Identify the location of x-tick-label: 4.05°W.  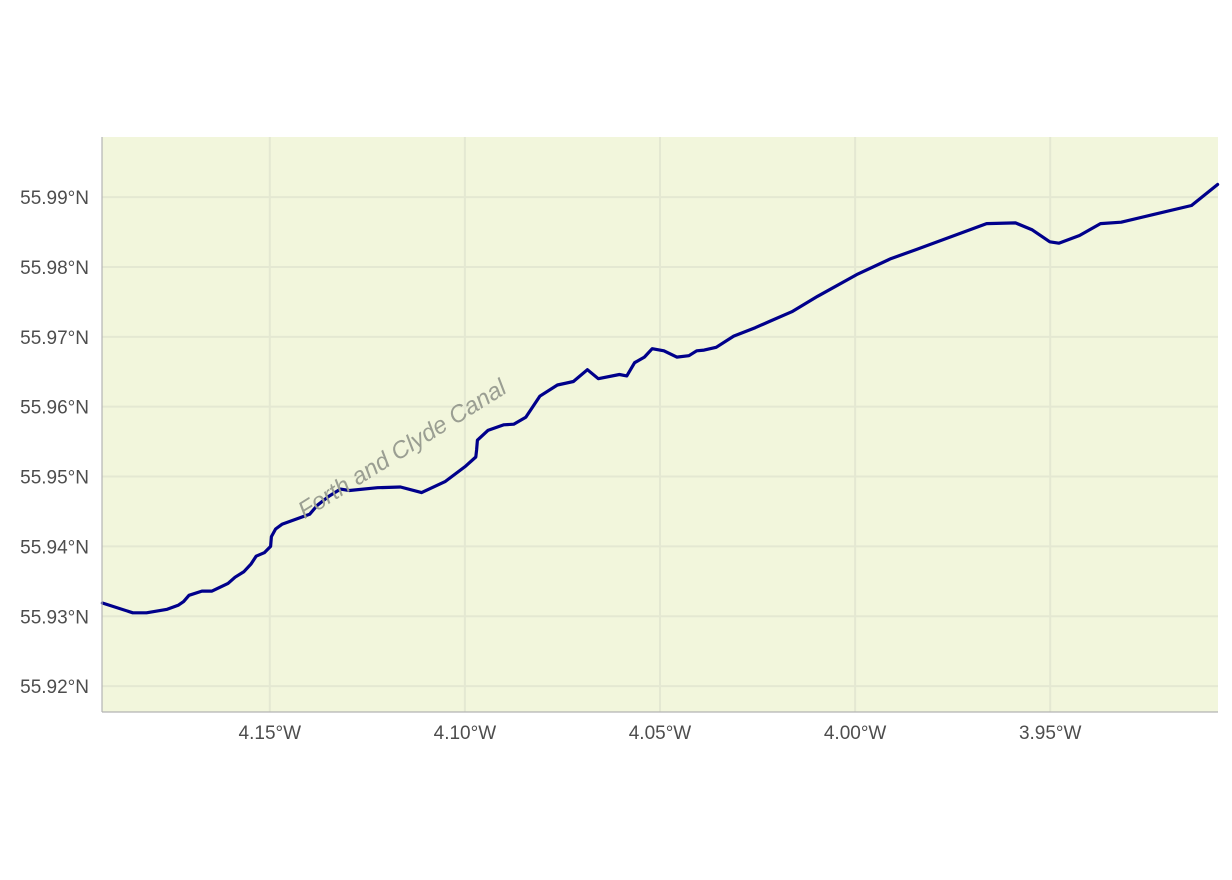
(660, 733).